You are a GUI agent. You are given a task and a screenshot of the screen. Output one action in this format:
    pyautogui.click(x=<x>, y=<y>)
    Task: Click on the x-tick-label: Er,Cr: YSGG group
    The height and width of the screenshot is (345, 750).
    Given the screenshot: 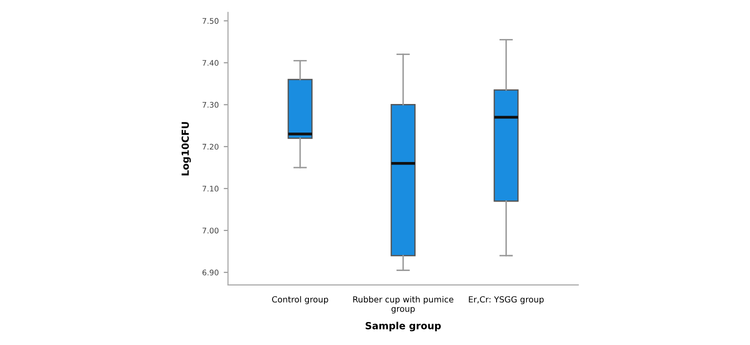 What is the action you would take?
    pyautogui.click(x=506, y=300)
    